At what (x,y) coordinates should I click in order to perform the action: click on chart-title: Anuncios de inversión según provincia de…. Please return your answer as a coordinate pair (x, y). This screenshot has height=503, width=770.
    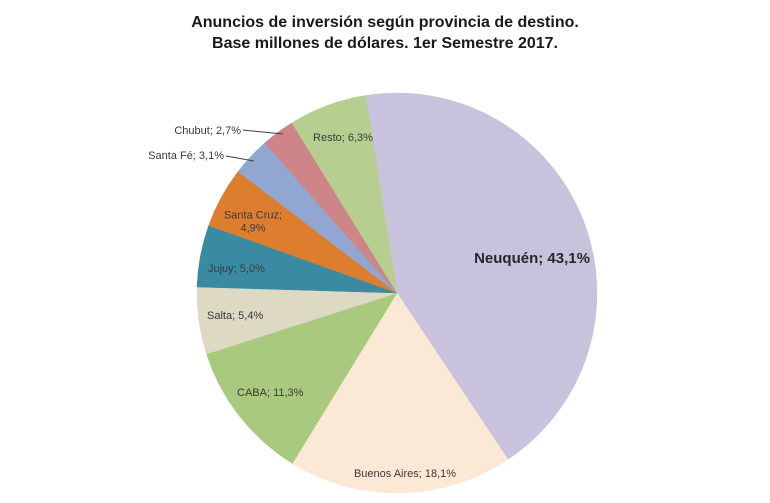
    Looking at the image, I should click on (385, 33).